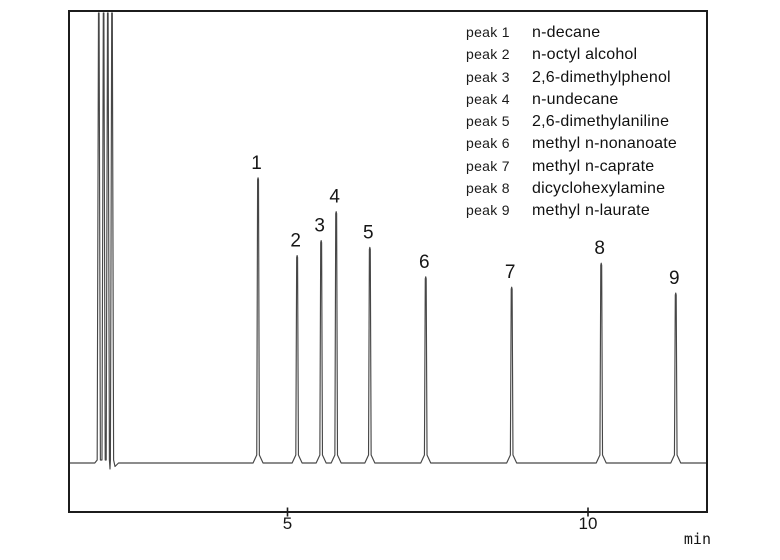 This screenshot has height=560, width=780. I want to click on peak-number-label: 3, so click(319, 226).